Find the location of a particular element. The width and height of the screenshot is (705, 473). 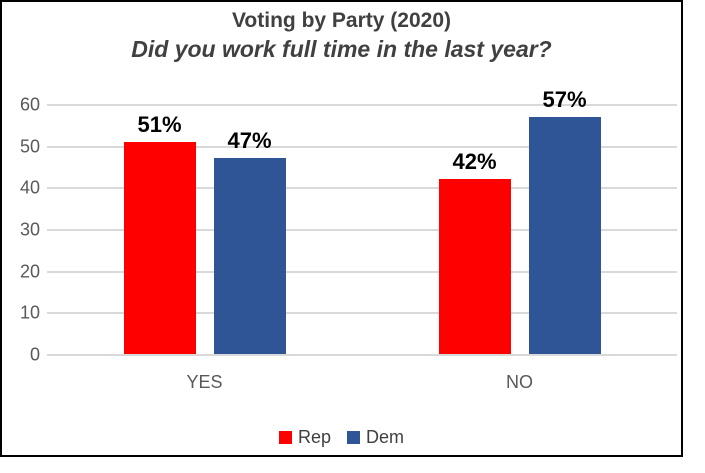

bar-rep-no is located at coordinates (474, 266).